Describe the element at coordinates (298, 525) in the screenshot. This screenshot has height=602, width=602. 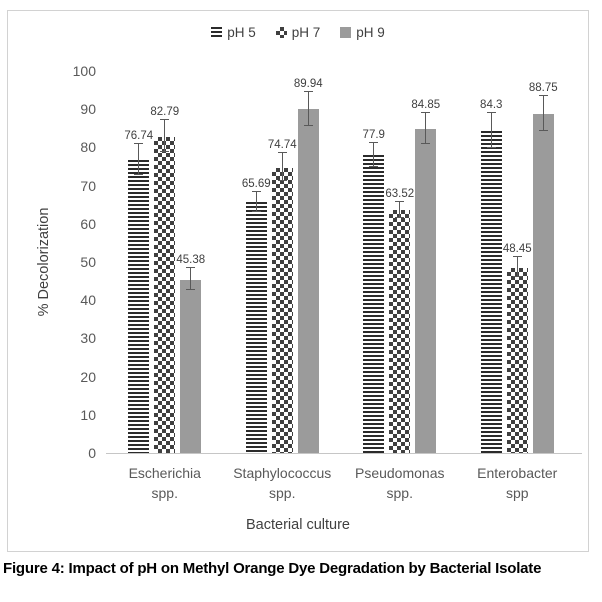
I see `x-axis-title: Bacterial culture` at that location.